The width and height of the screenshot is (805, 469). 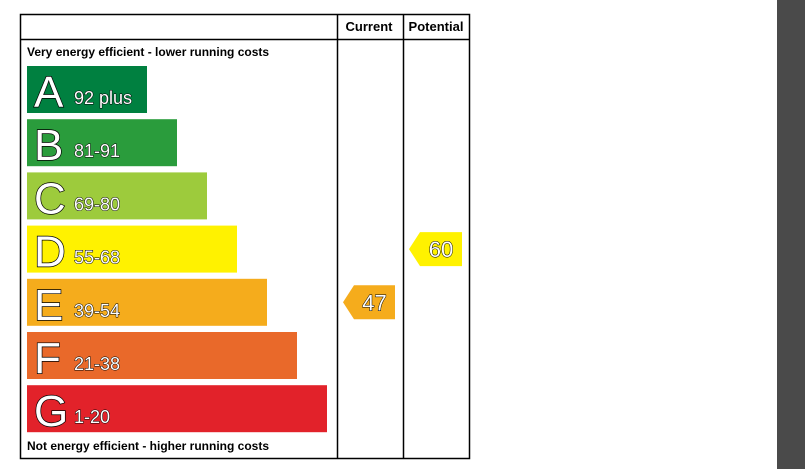 I want to click on band-c-bar, so click(x=117, y=196).